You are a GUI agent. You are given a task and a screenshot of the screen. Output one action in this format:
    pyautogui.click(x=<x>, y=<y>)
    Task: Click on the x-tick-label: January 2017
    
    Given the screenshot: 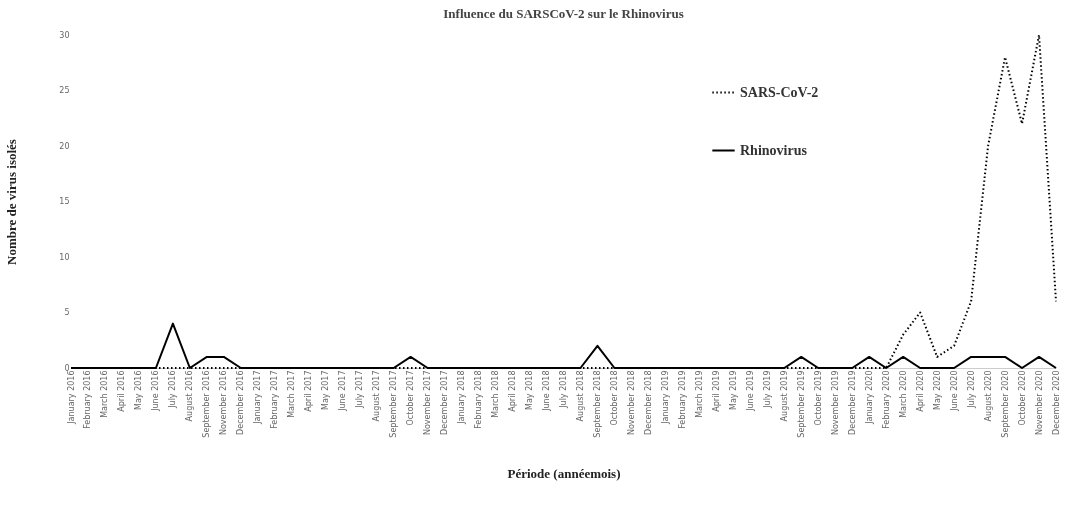 What is the action you would take?
    pyautogui.click(x=258, y=397)
    